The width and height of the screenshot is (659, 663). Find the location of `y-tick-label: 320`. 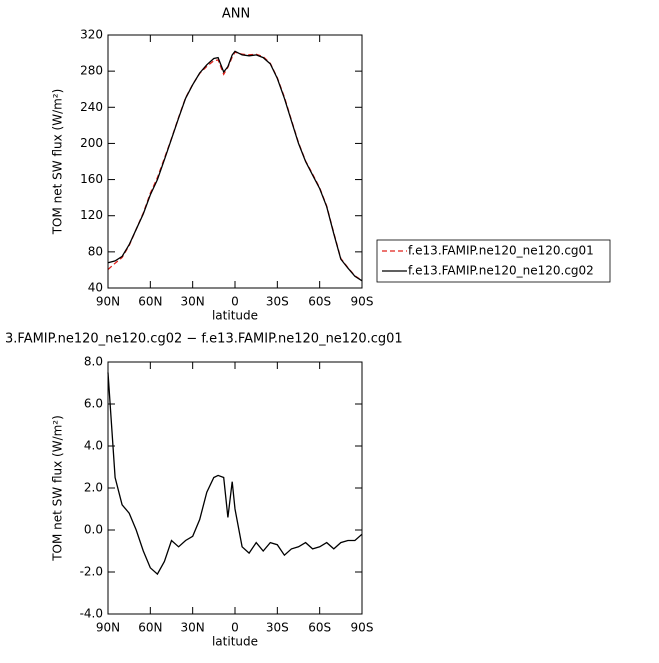

y-tick-label: 320 is located at coordinates (91, 35).